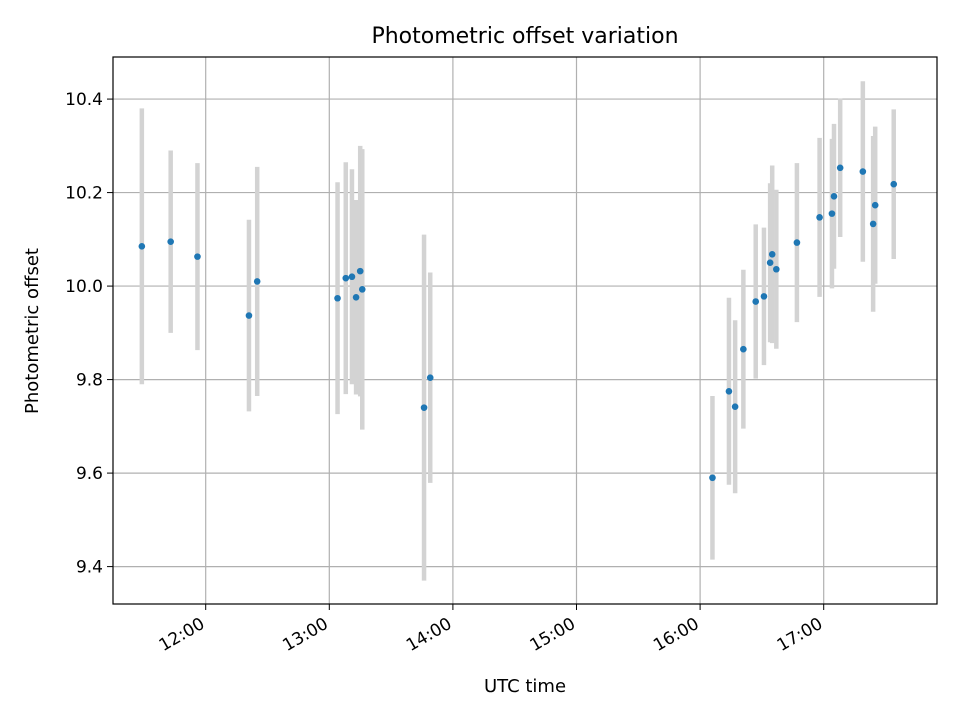 The image size is (960, 720). What do you see at coordinates (84, 194) in the screenshot?
I see `y-tick-label: 10.2` at bounding box center [84, 194].